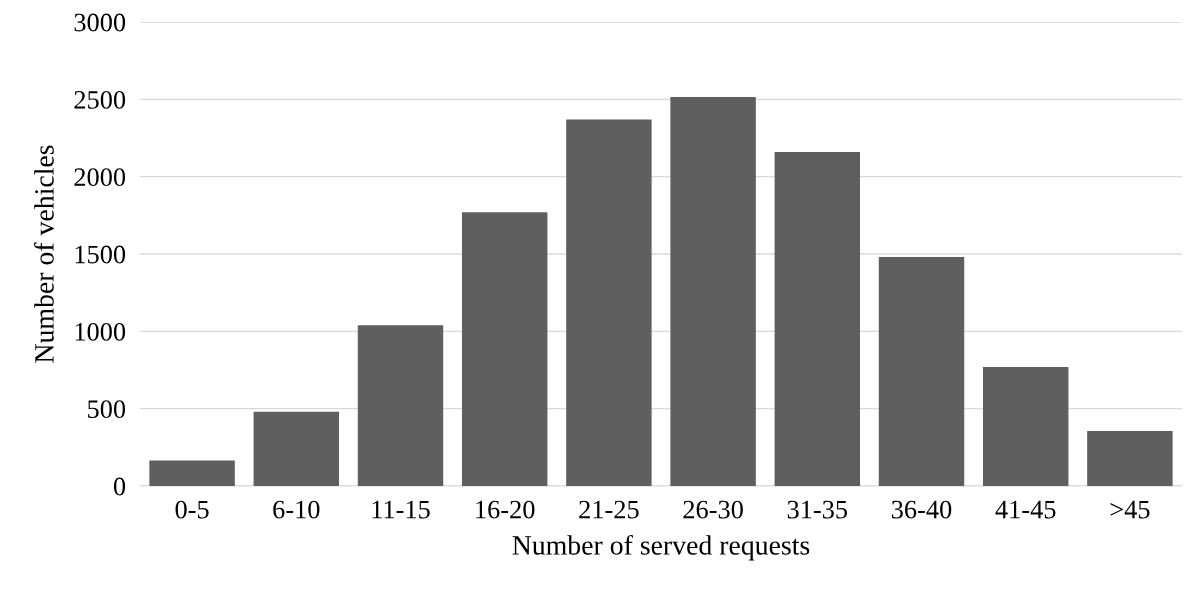  What do you see at coordinates (1025, 509) in the screenshot?
I see `x-tick-label: 41-45` at bounding box center [1025, 509].